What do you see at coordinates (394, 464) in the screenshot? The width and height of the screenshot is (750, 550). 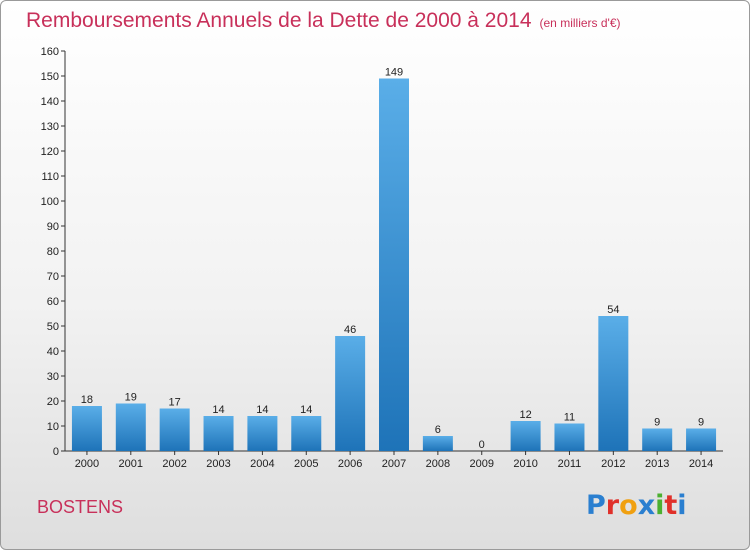 I see `x-tick-label: 2007` at bounding box center [394, 464].